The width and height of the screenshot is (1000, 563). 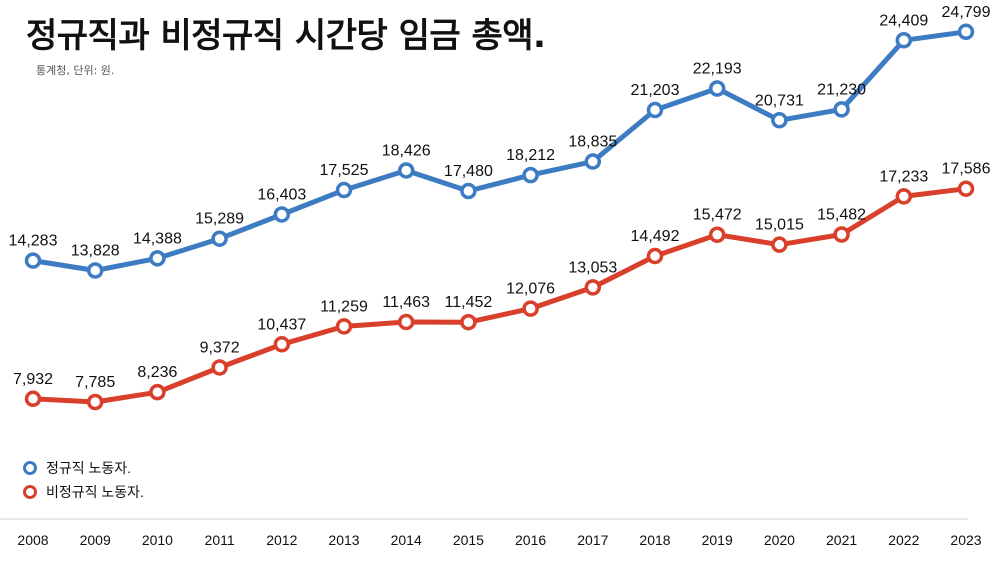 What do you see at coordinates (717, 215) in the screenshot?
I see `data-label: 15,472` at bounding box center [717, 215].